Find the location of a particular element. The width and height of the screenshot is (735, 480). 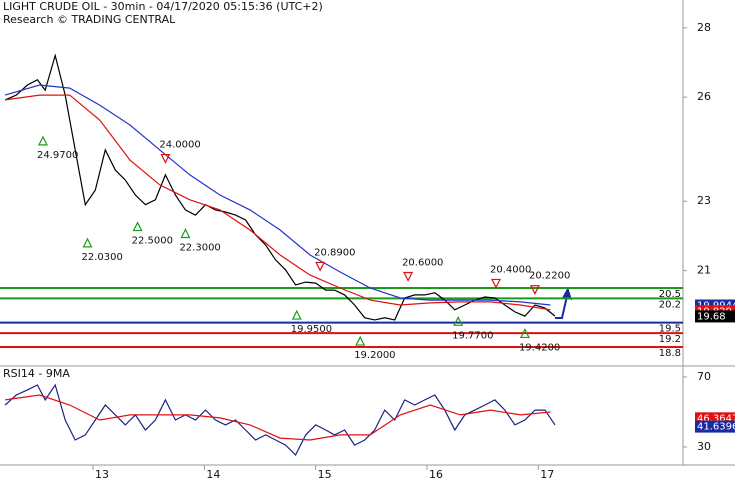

y-tick-label: 26 is located at coordinates (704, 96).